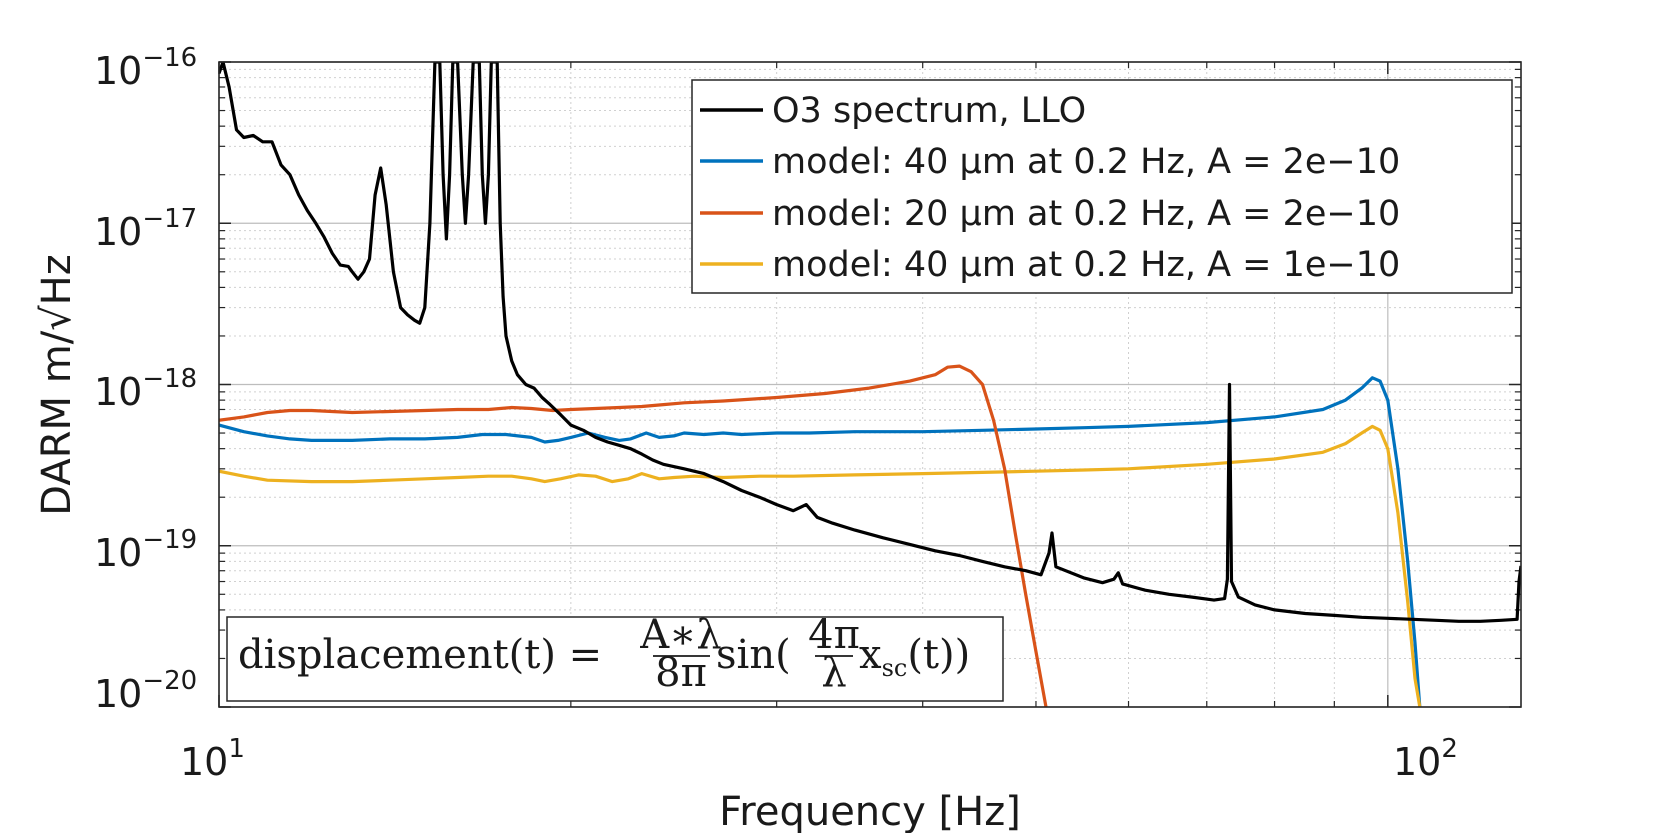  I want to click on formula-function: sin(, so click(753, 655).